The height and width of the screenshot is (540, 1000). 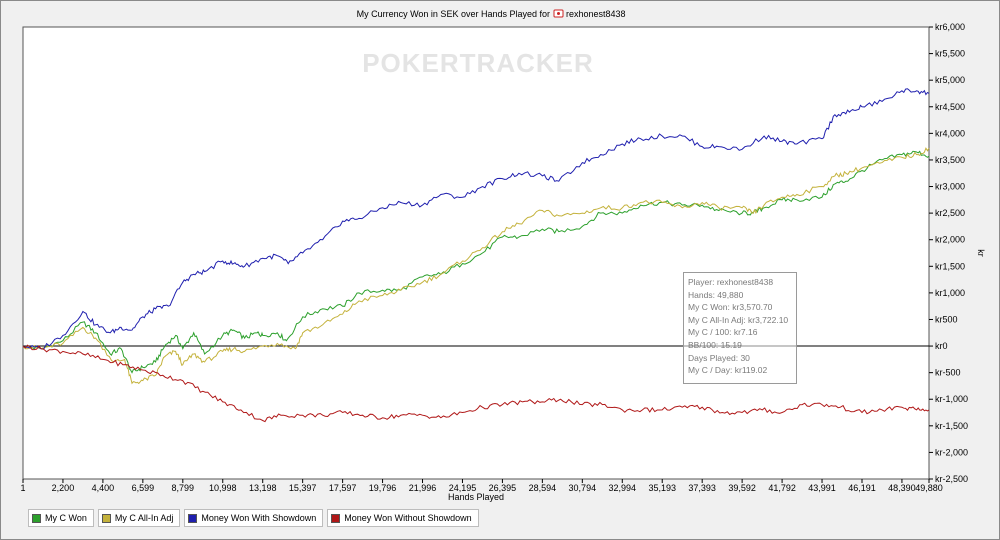 I want to click on y-tick-label: kr-500, so click(x=948, y=373).